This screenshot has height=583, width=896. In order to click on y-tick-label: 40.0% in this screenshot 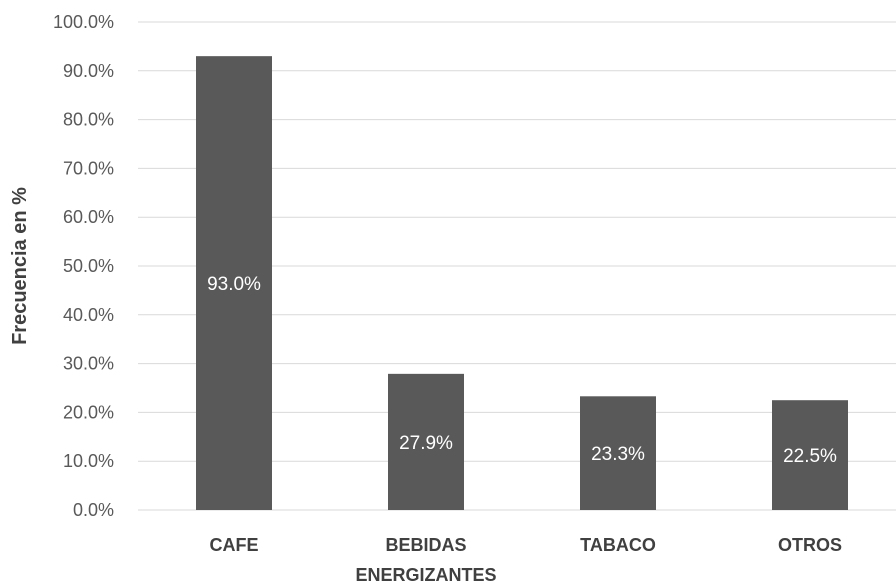, I will do `click(88, 315)`.